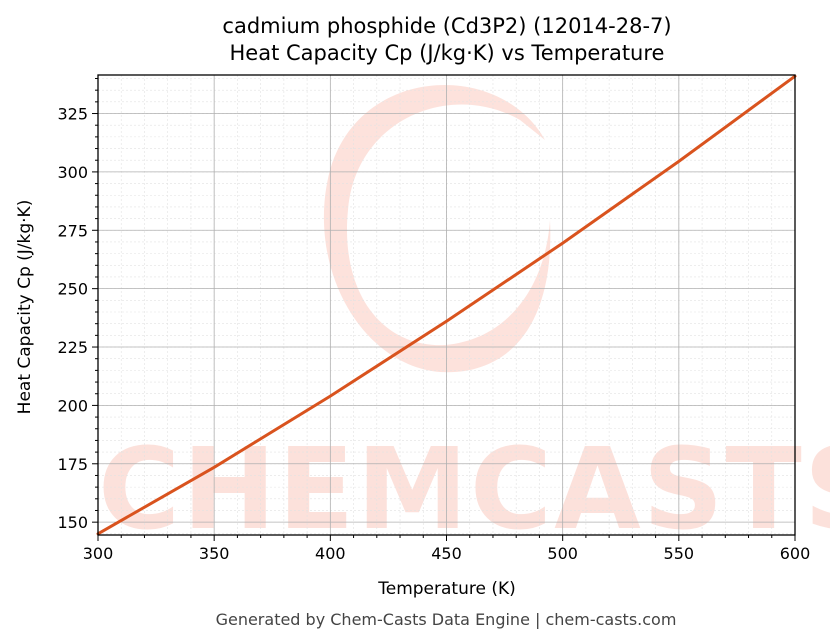 This screenshot has height=644, width=830. What do you see at coordinates (446, 553) in the screenshot?
I see `x-tick-label: 450` at bounding box center [446, 553].